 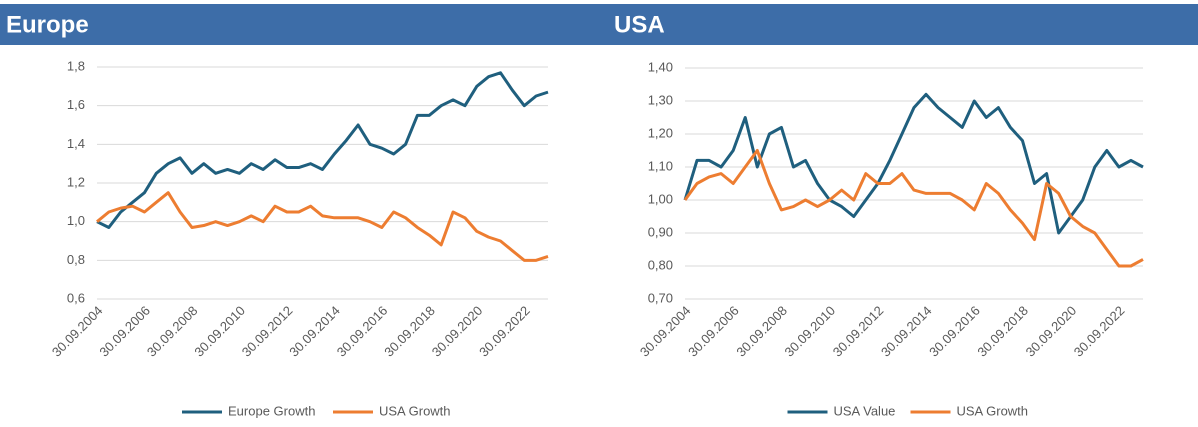 I want to click on legend-label: USA Value, so click(x=865, y=410).